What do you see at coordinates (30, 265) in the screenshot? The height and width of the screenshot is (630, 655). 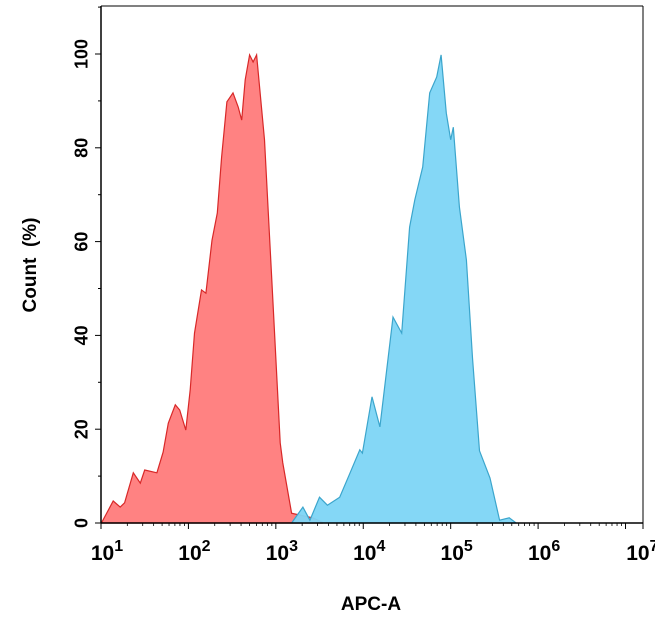 I see `y-axis-label: Count (%)` at bounding box center [30, 265].